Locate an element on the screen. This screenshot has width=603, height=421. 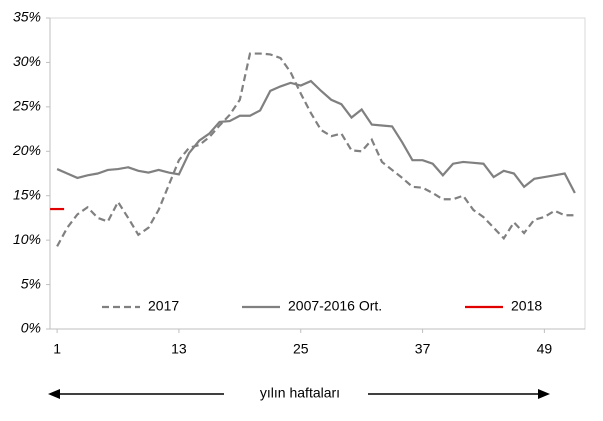
x-tick-label: 25 is located at coordinates (301, 349).